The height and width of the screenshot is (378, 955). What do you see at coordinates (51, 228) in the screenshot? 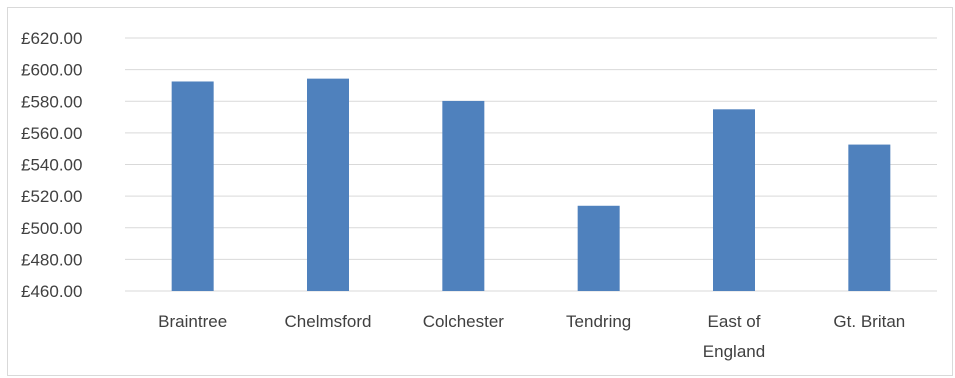
I see `y-tick-label: £500.00` at bounding box center [51, 228].